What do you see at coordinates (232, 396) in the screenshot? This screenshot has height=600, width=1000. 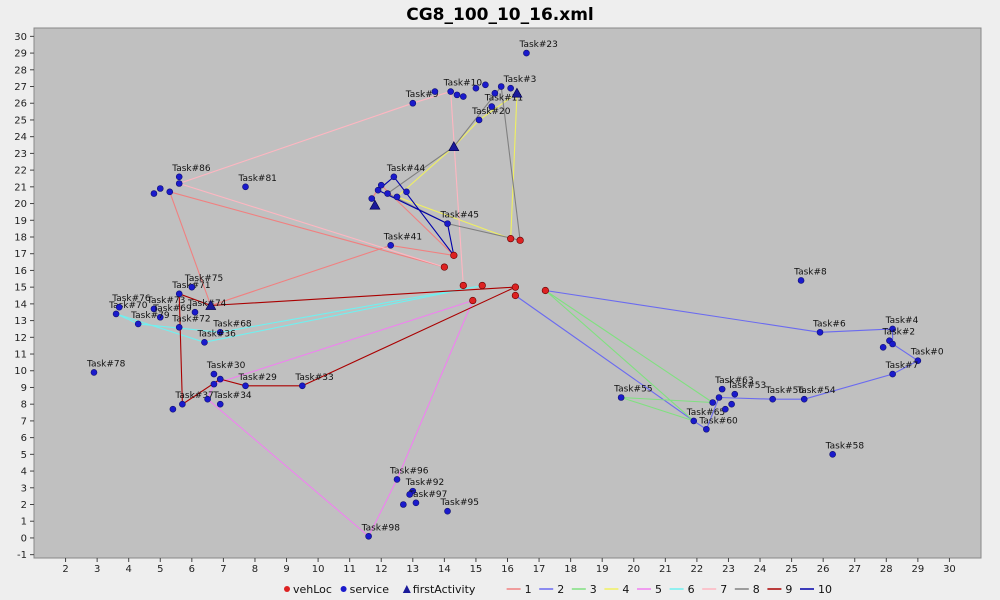 I see `task-label: Task#34` at bounding box center [232, 396].